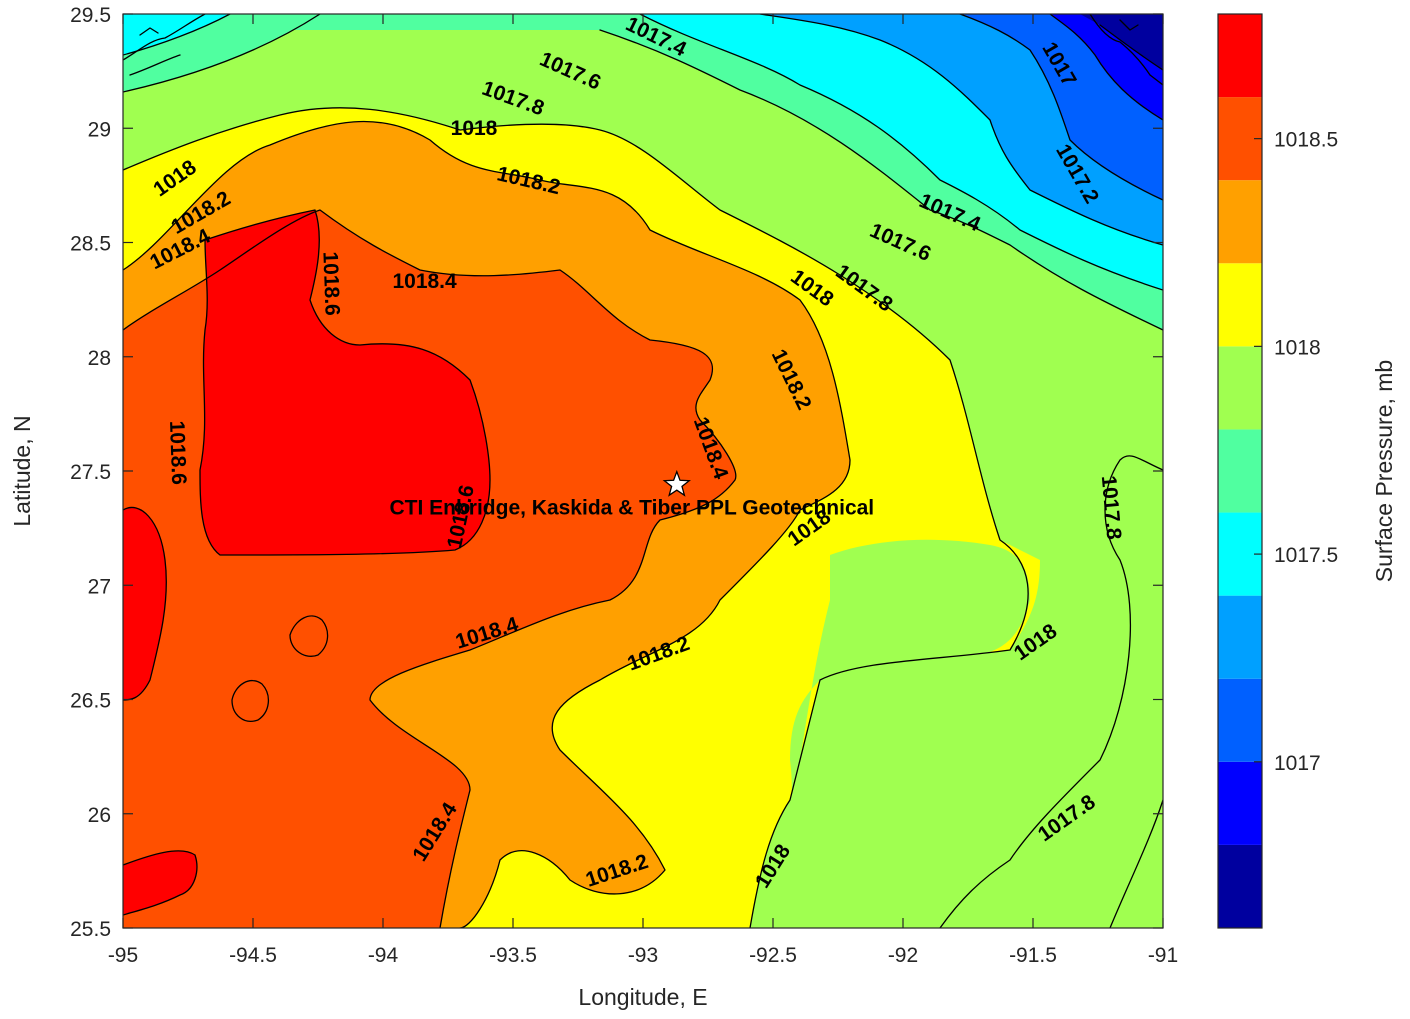 The width and height of the screenshot is (1410, 1019). Describe the element at coordinates (90, 929) in the screenshot. I see `y-tick-label: 25.5` at that location.